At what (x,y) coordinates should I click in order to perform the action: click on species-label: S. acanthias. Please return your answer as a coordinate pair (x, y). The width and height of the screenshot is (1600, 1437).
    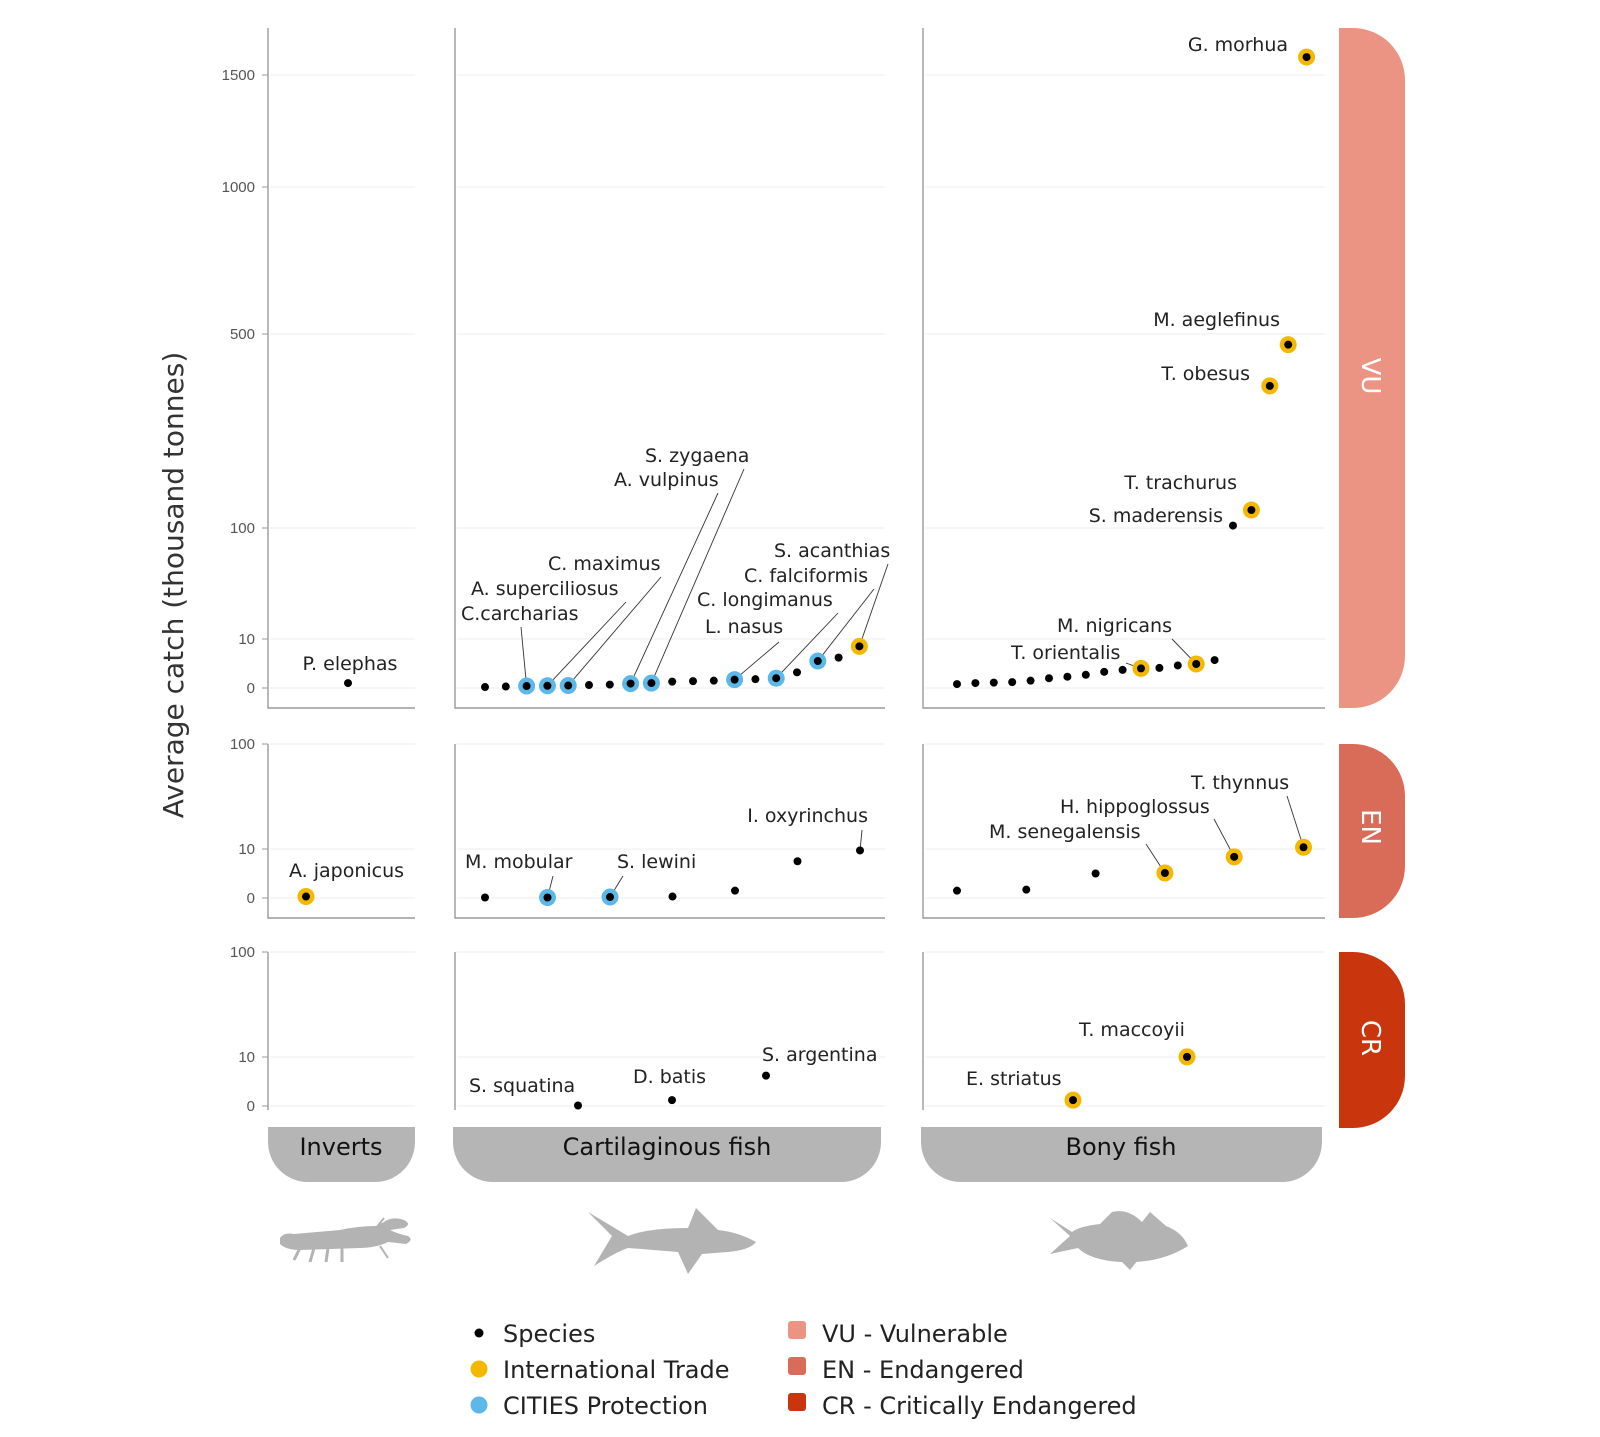
    Looking at the image, I should click on (832, 551).